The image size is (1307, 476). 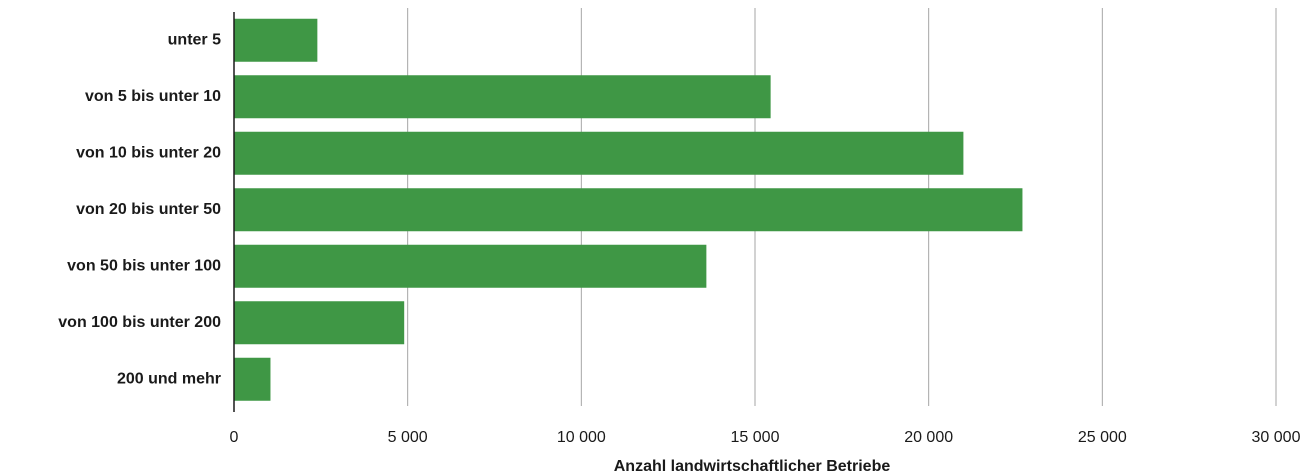 I want to click on category-label: von 20 bis unter 50, so click(x=148, y=209).